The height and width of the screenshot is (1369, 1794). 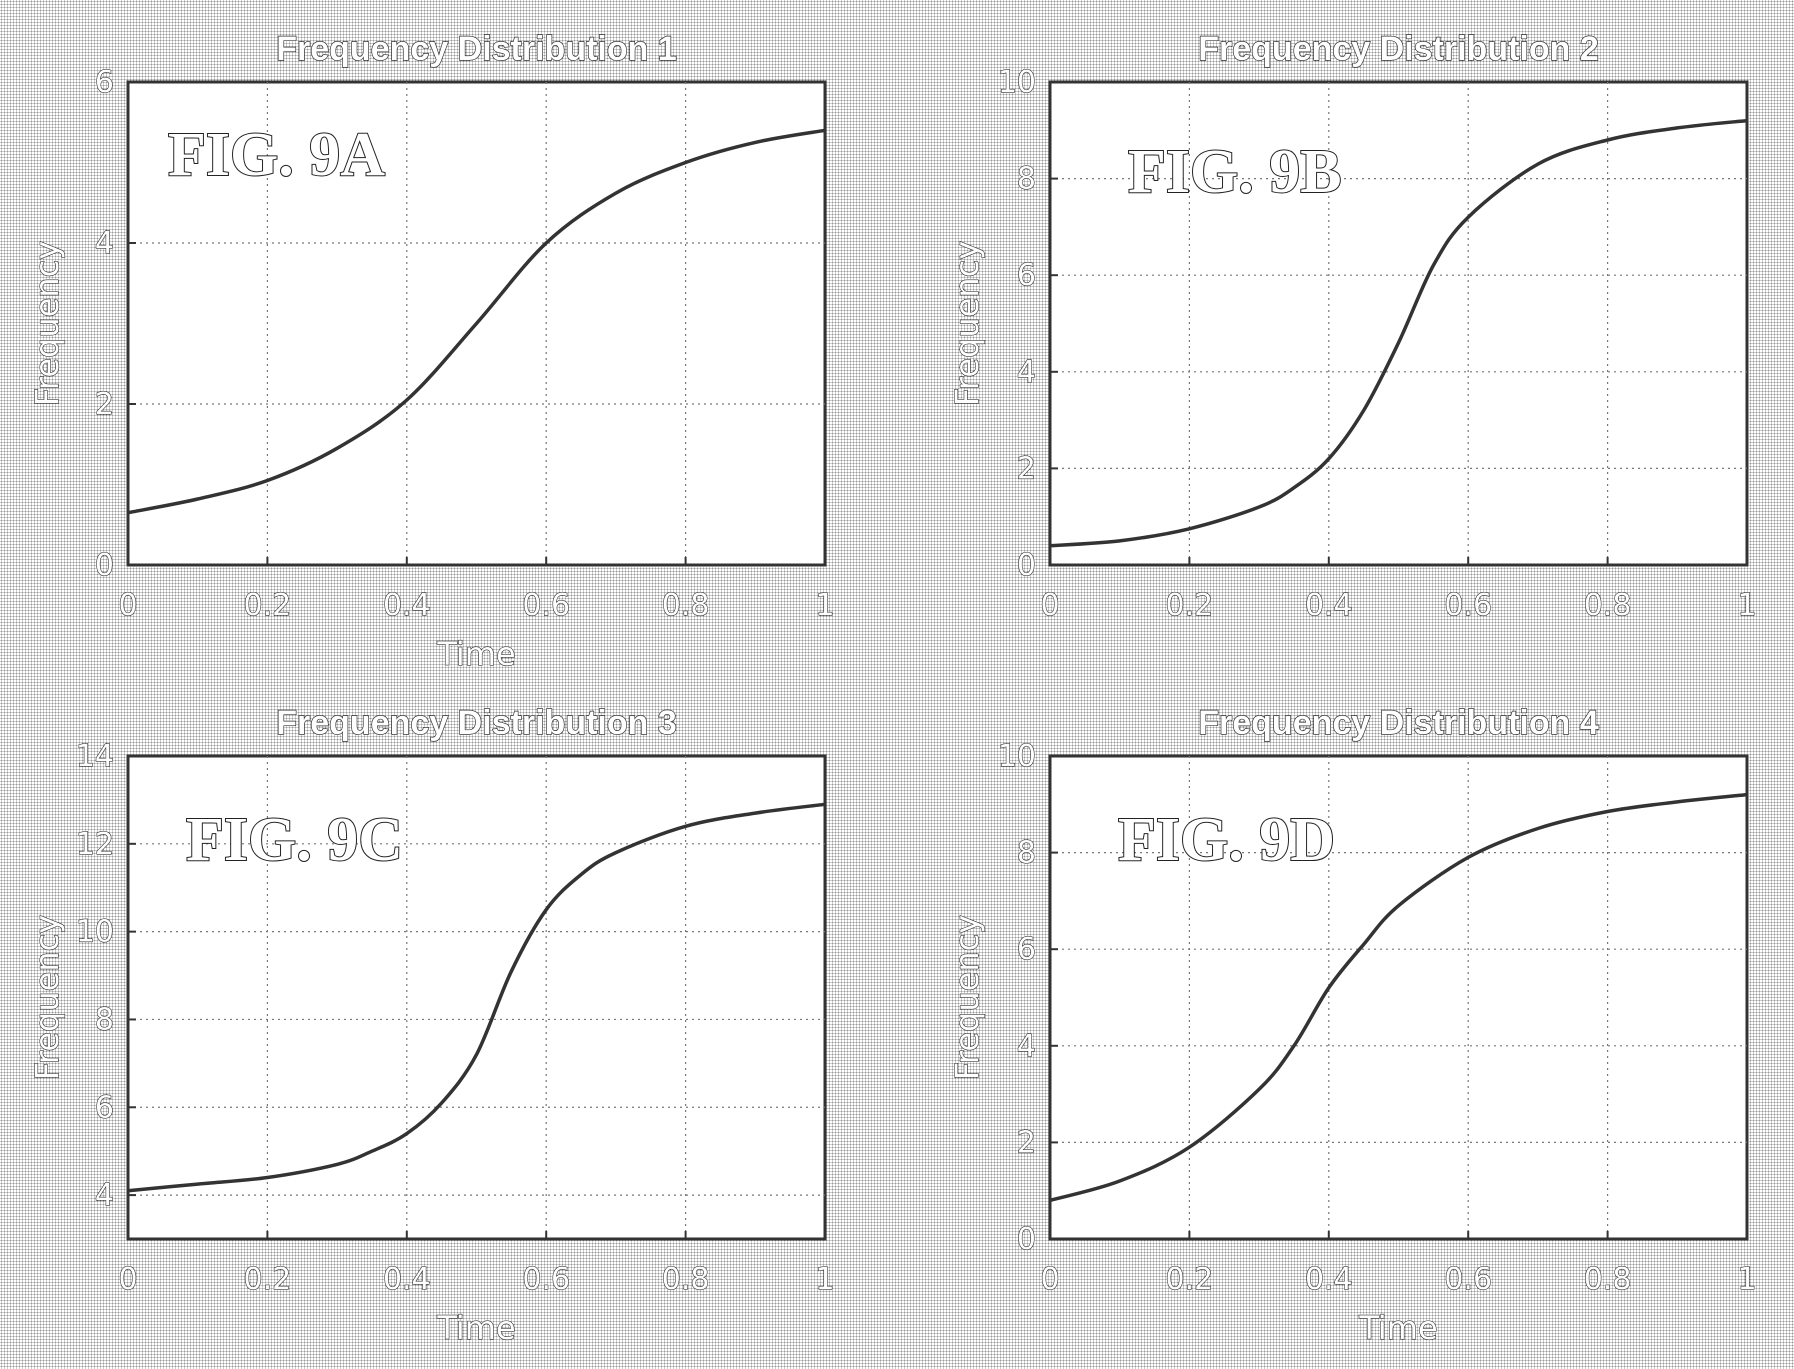 What do you see at coordinates (476, 723) in the screenshot?
I see `chart-title: Frequency Distribution 3` at bounding box center [476, 723].